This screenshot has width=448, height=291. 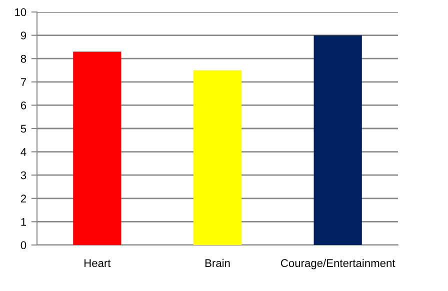 What do you see at coordinates (23, 152) in the screenshot?
I see `y-tick-label: 4` at bounding box center [23, 152].